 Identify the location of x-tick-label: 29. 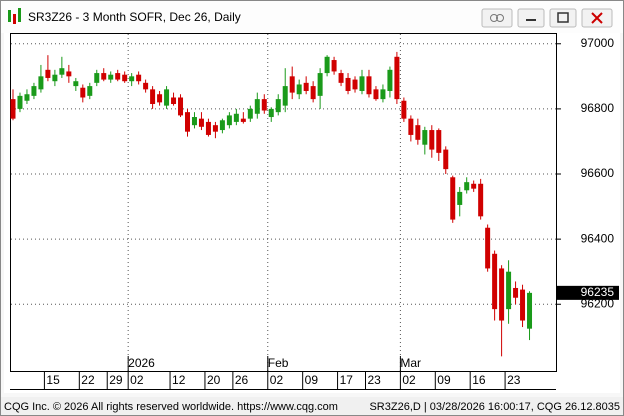
(116, 380).